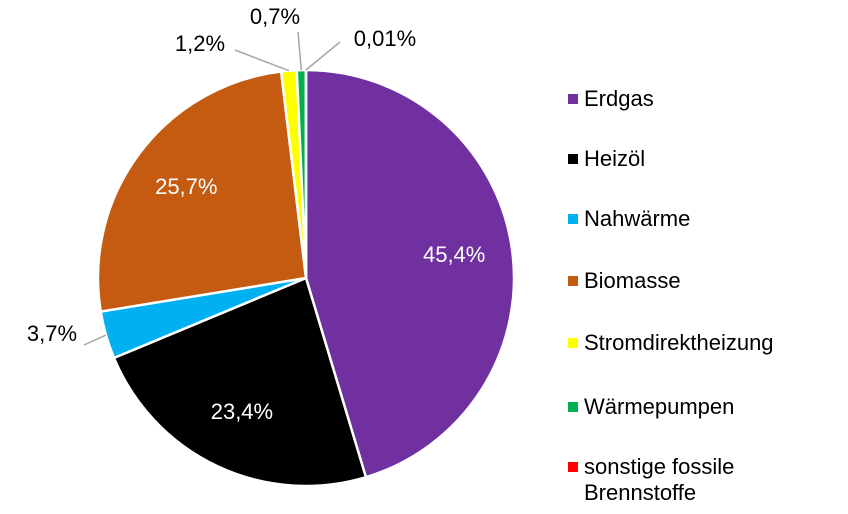 This screenshot has height=514, width=848. I want to click on legend-item: Wärmepumpen, so click(708, 407).